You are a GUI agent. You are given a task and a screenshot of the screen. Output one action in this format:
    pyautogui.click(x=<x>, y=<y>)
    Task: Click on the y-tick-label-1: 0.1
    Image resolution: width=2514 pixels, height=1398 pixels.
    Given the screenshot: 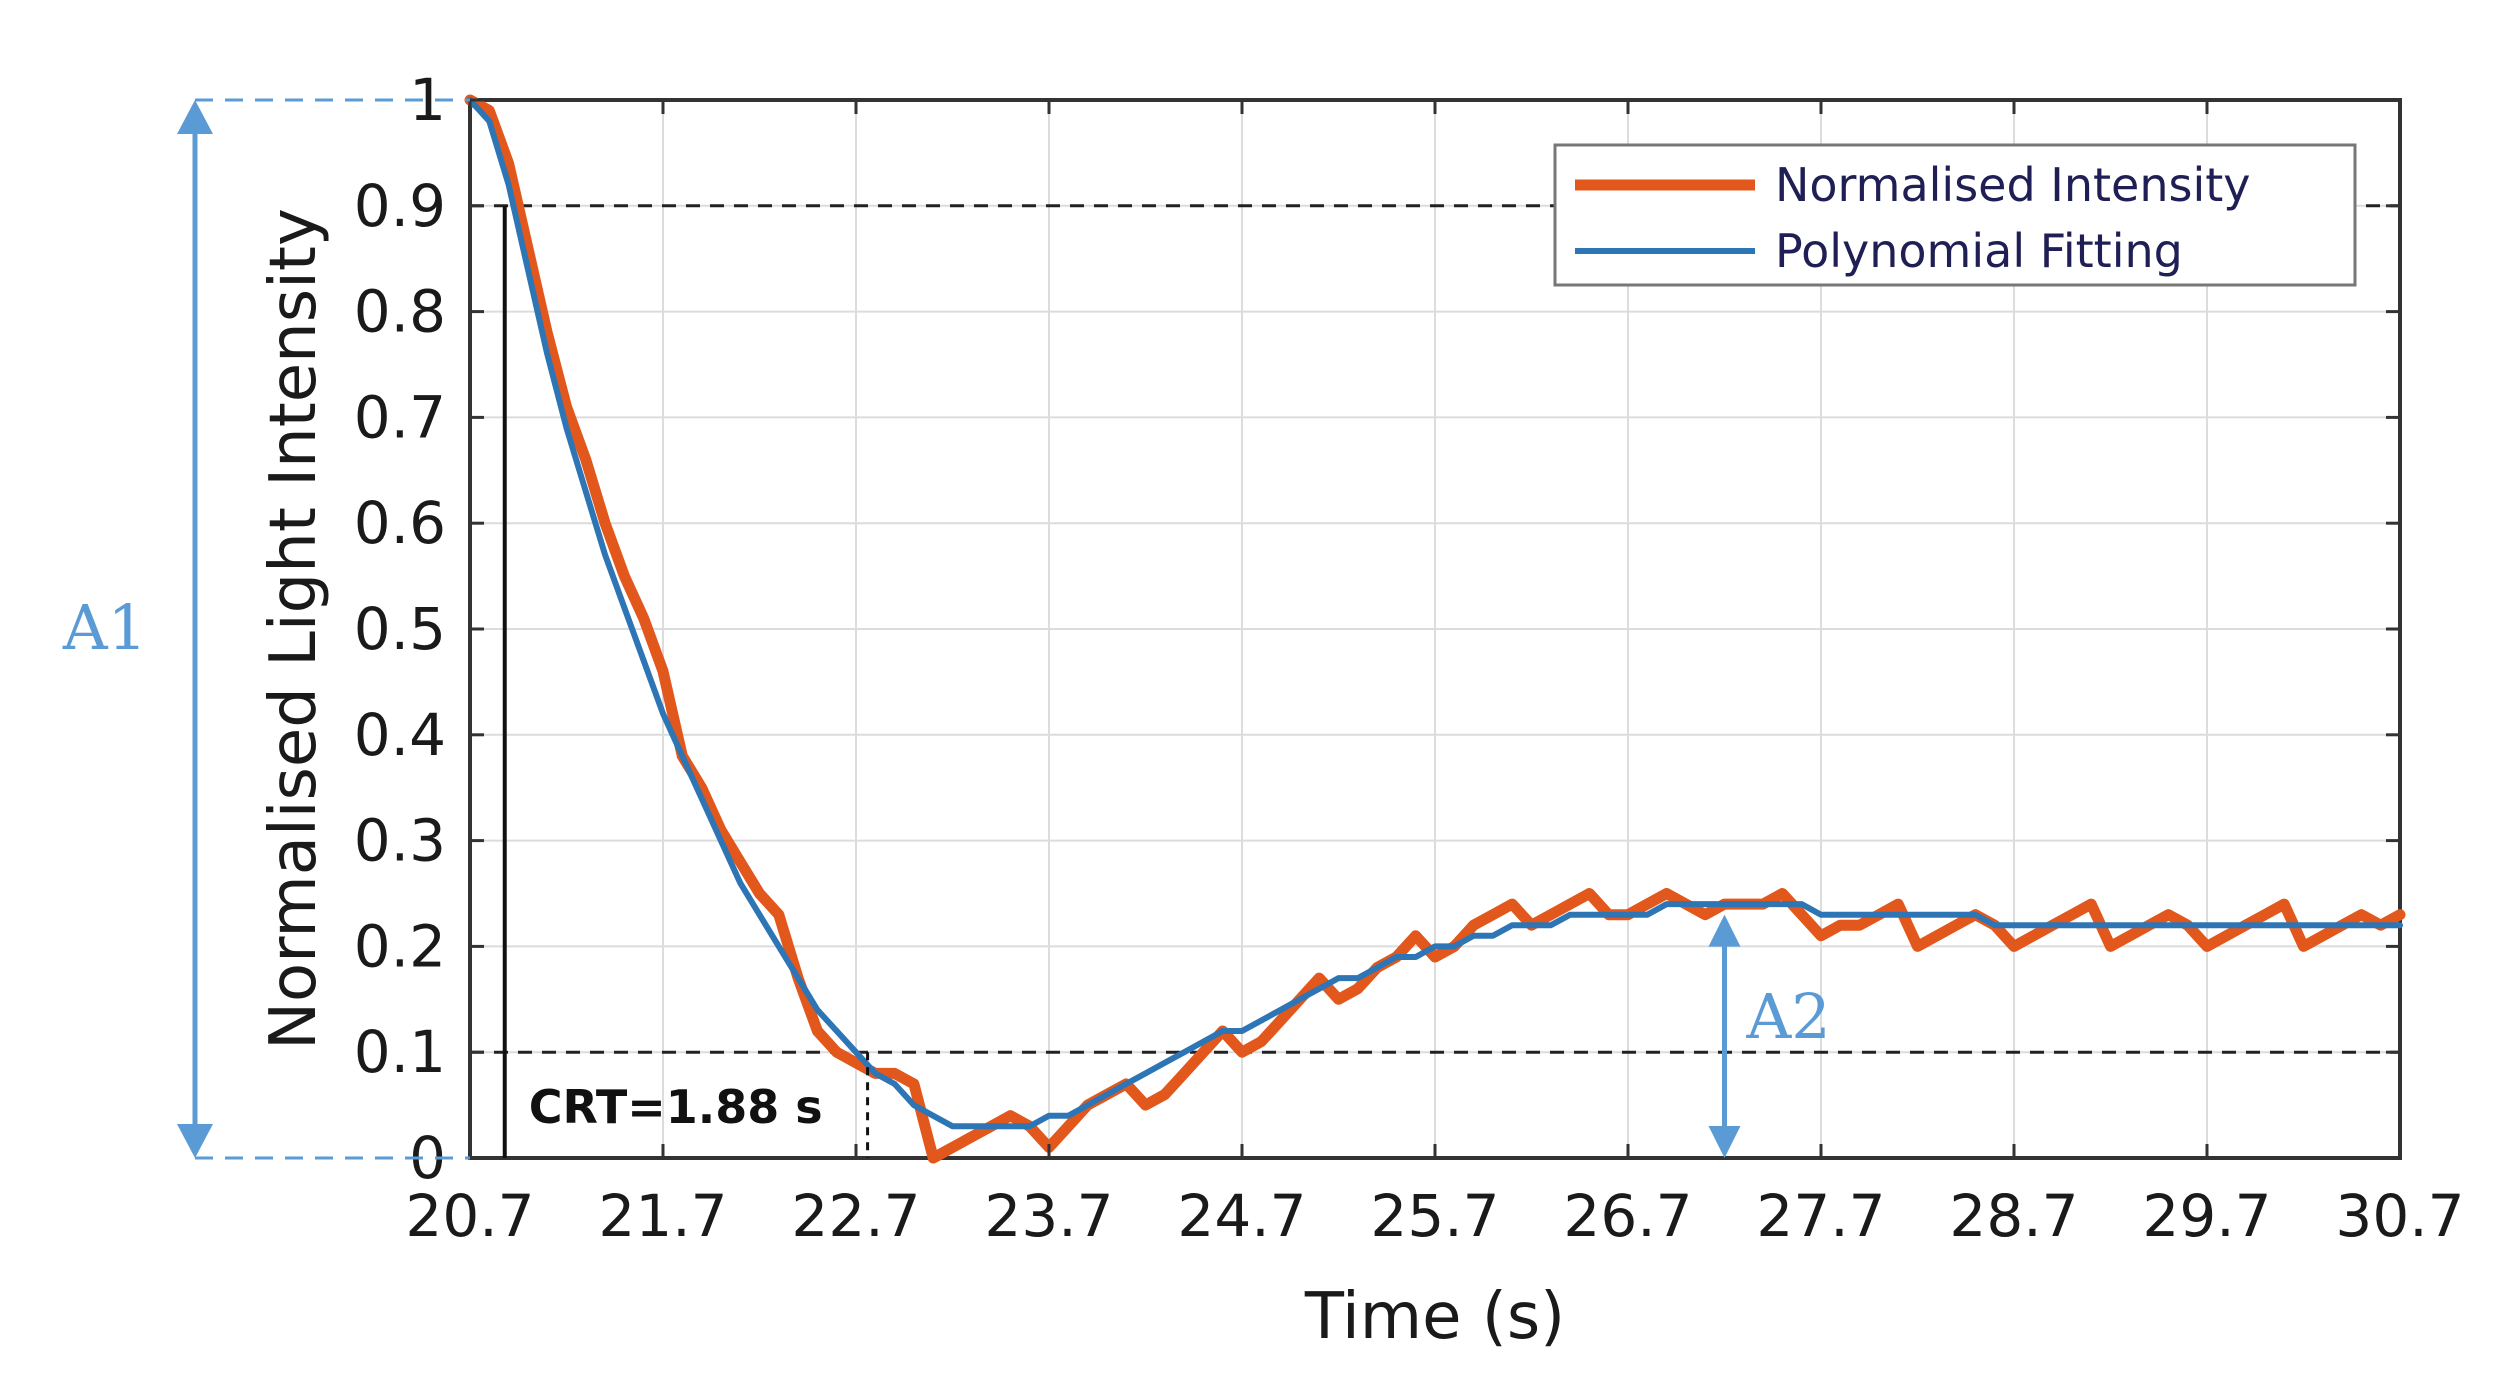 What is the action you would take?
    pyautogui.click(x=400, y=1052)
    